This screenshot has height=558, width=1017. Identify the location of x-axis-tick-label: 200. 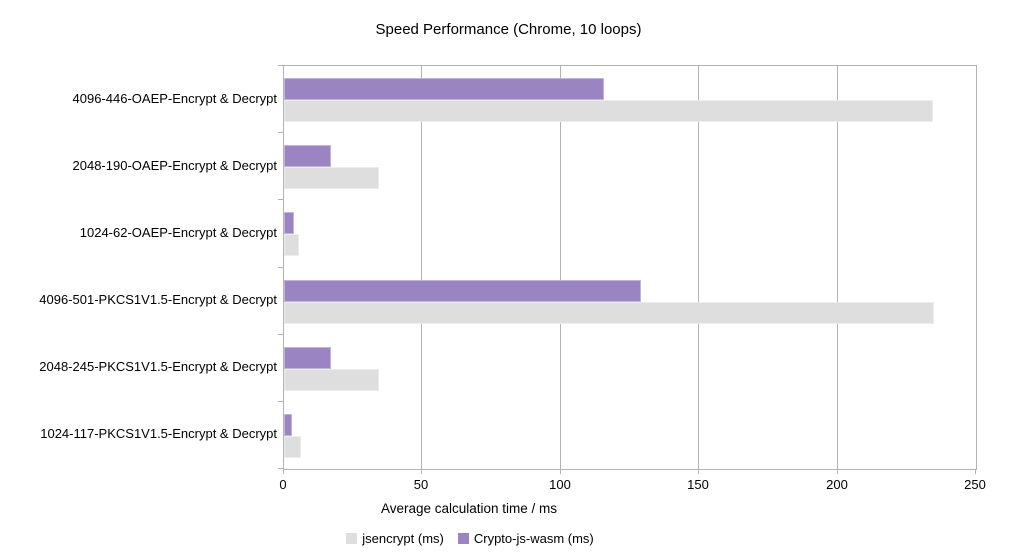
(837, 484).